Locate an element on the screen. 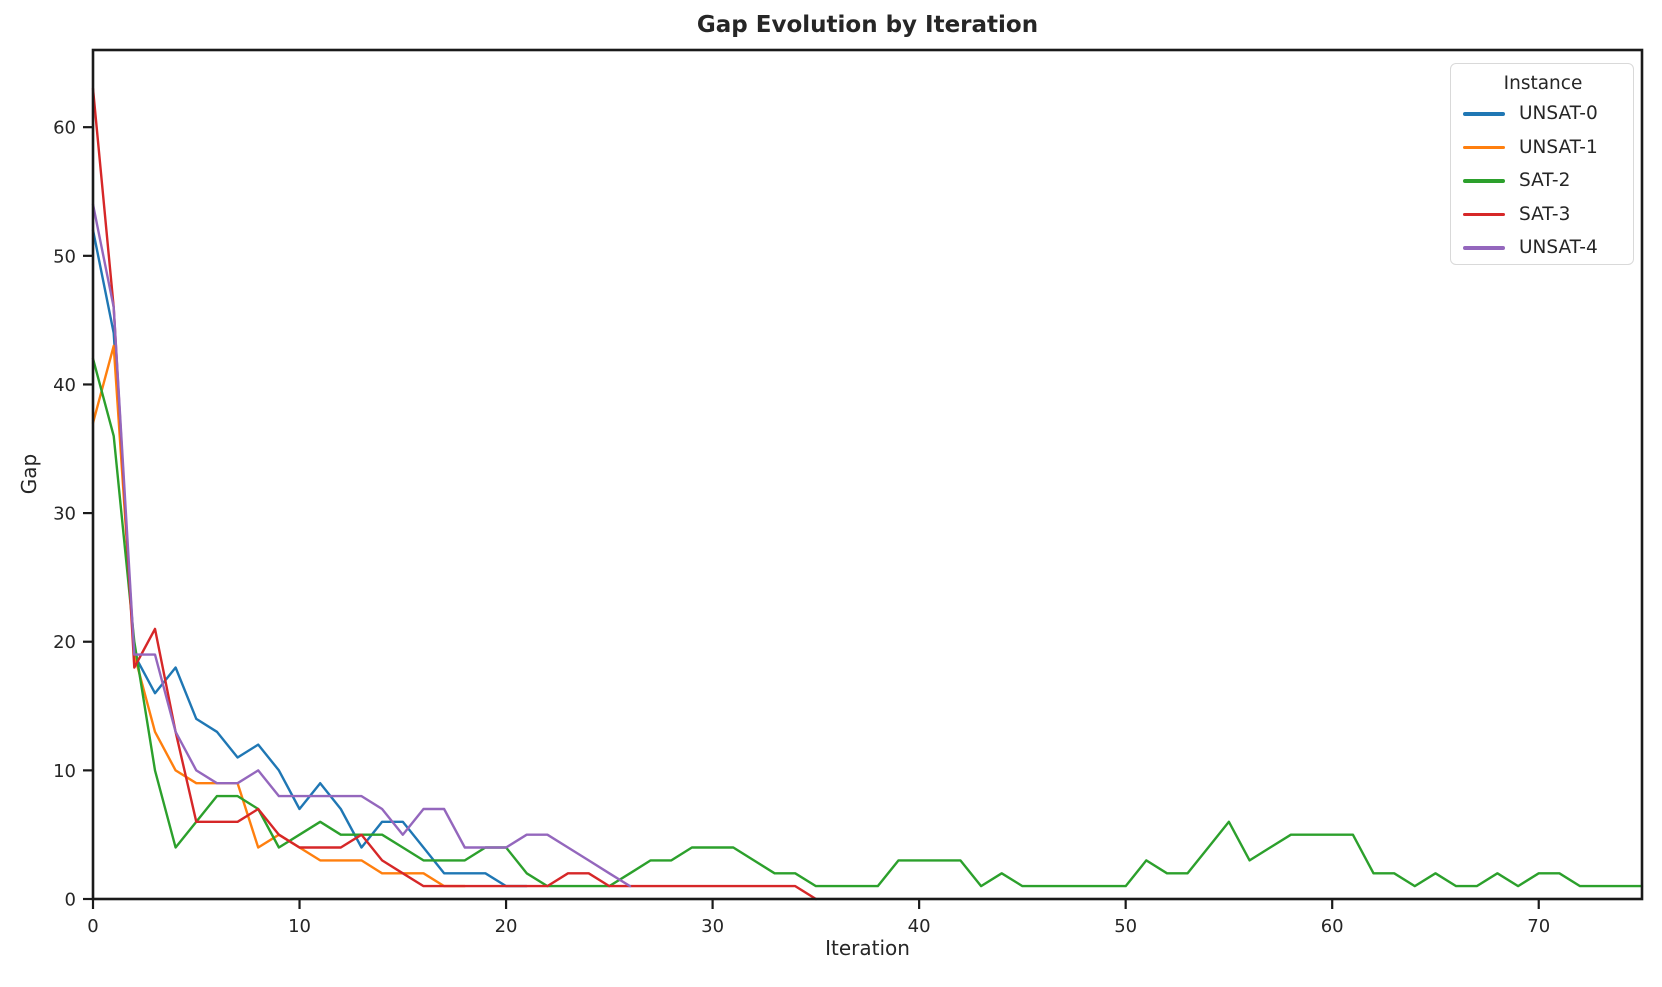  x-tick-label: 20 is located at coordinates (506, 926).